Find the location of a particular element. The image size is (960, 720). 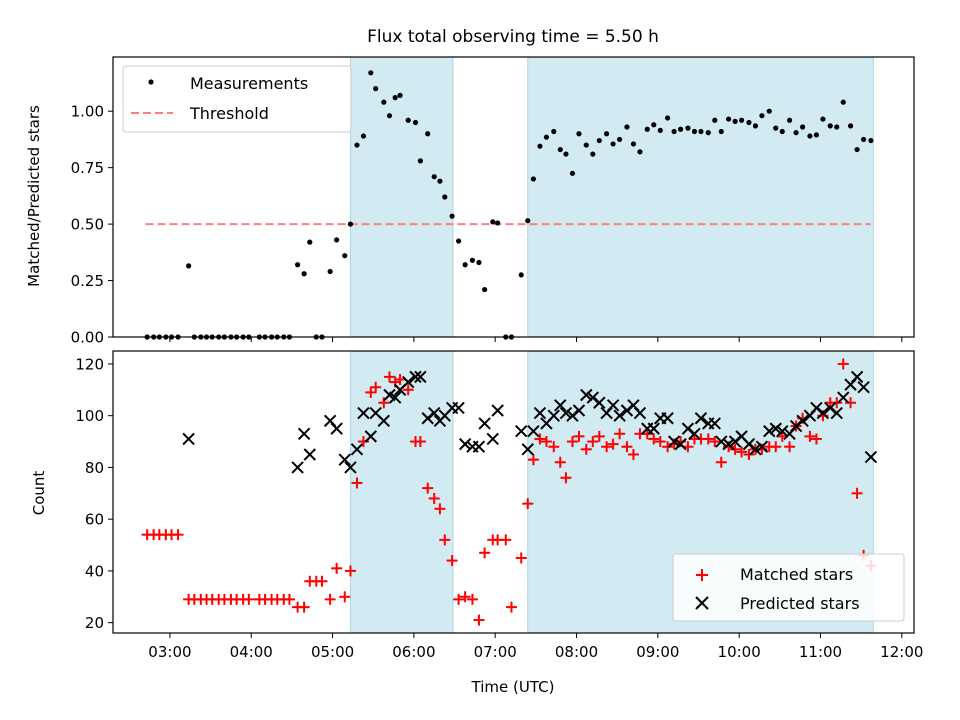

x-axis-label: Time (UTC) is located at coordinates (513, 687).